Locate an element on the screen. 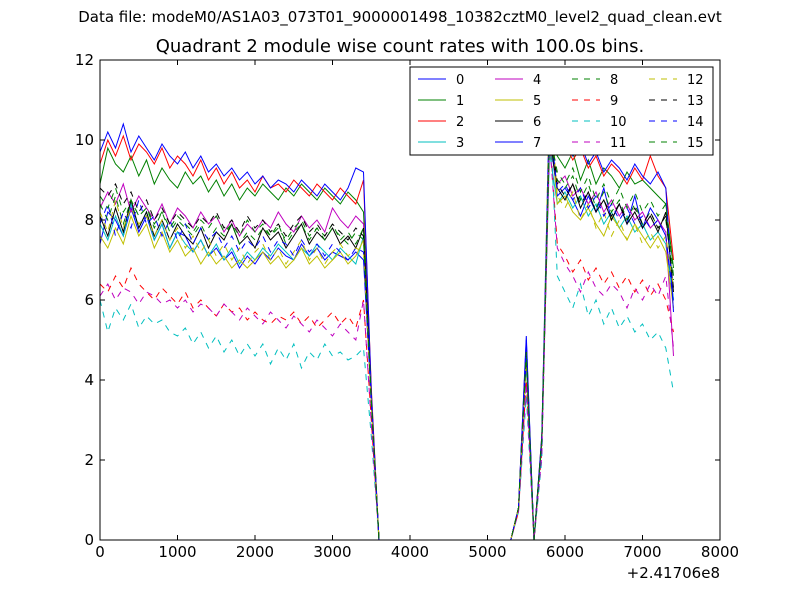 The height and width of the screenshot is (600, 800). legend-label-8: 8 is located at coordinates (614, 80).